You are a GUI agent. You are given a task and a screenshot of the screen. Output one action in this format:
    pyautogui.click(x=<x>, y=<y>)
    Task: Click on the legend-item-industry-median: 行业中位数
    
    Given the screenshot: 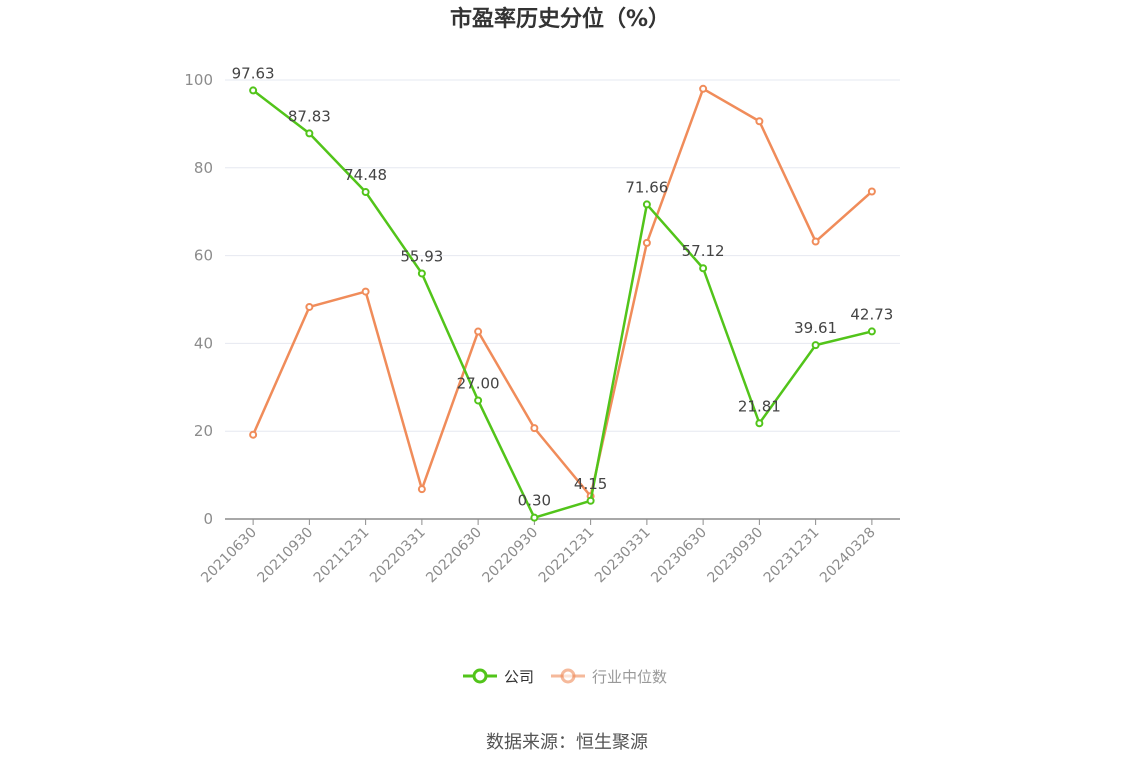 What is the action you would take?
    pyautogui.click(x=609, y=677)
    